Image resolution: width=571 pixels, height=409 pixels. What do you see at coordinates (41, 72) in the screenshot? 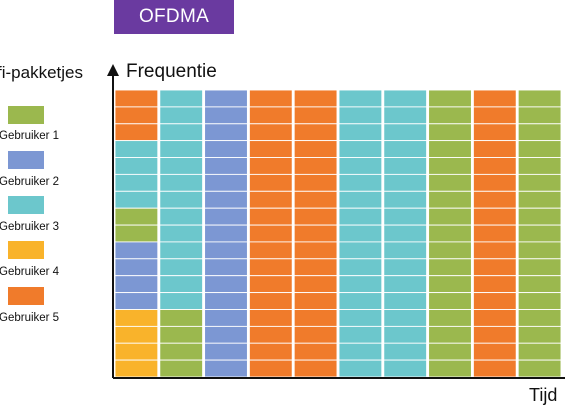
I see `legend-title: fi-pakketjes` at bounding box center [41, 72].